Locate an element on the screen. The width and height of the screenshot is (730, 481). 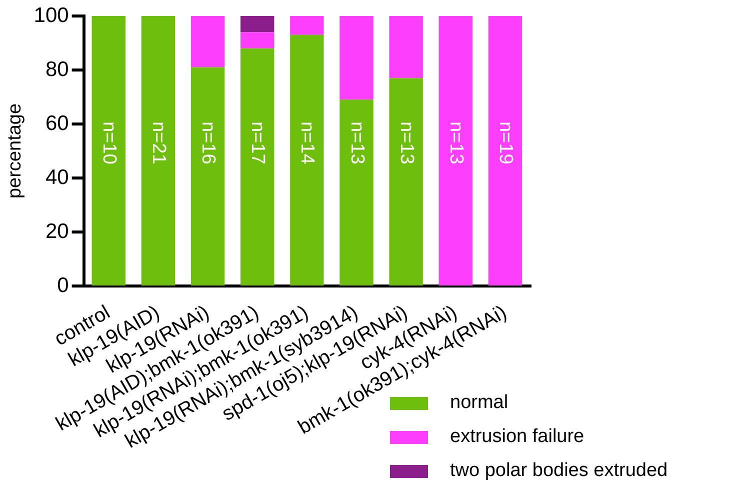
annotation: n=10 is located at coordinates (109, 142).